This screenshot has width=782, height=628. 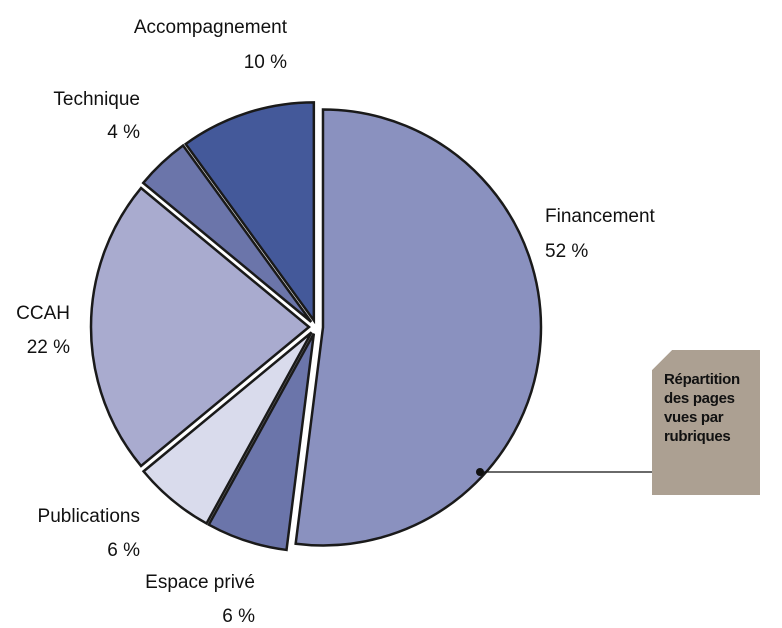 I want to click on slice-label: Espace privé, so click(x=200, y=582).